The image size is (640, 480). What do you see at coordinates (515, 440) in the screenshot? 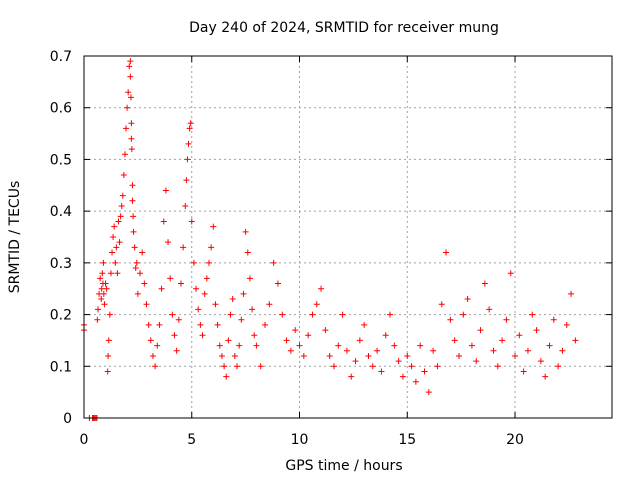
I see `x-tick-label: 20` at bounding box center [515, 440].